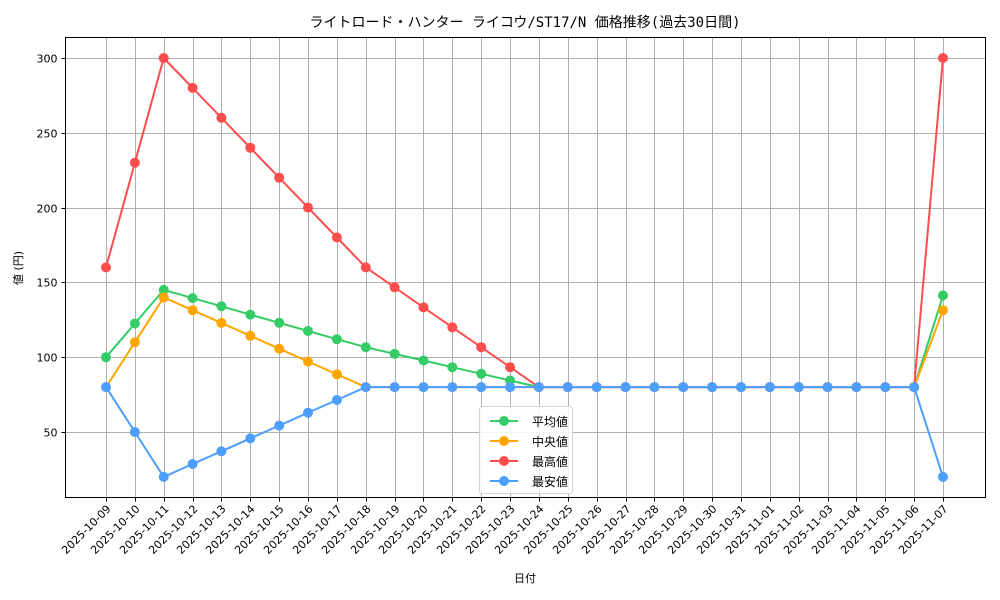 This screenshot has height=600, width=1000. Describe the element at coordinates (47, 134) in the screenshot. I see `y-tick-label: 250` at that location.